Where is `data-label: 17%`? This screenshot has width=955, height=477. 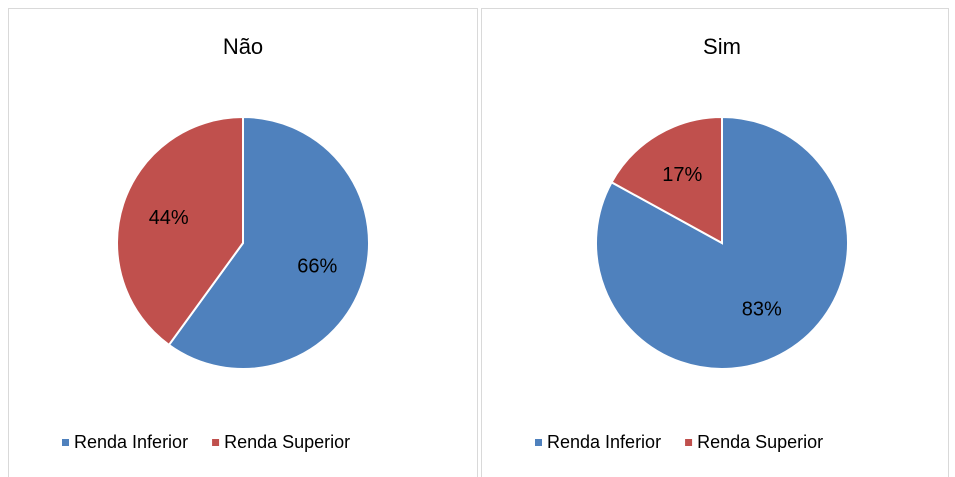 data-label: 17% is located at coordinates (682, 175).